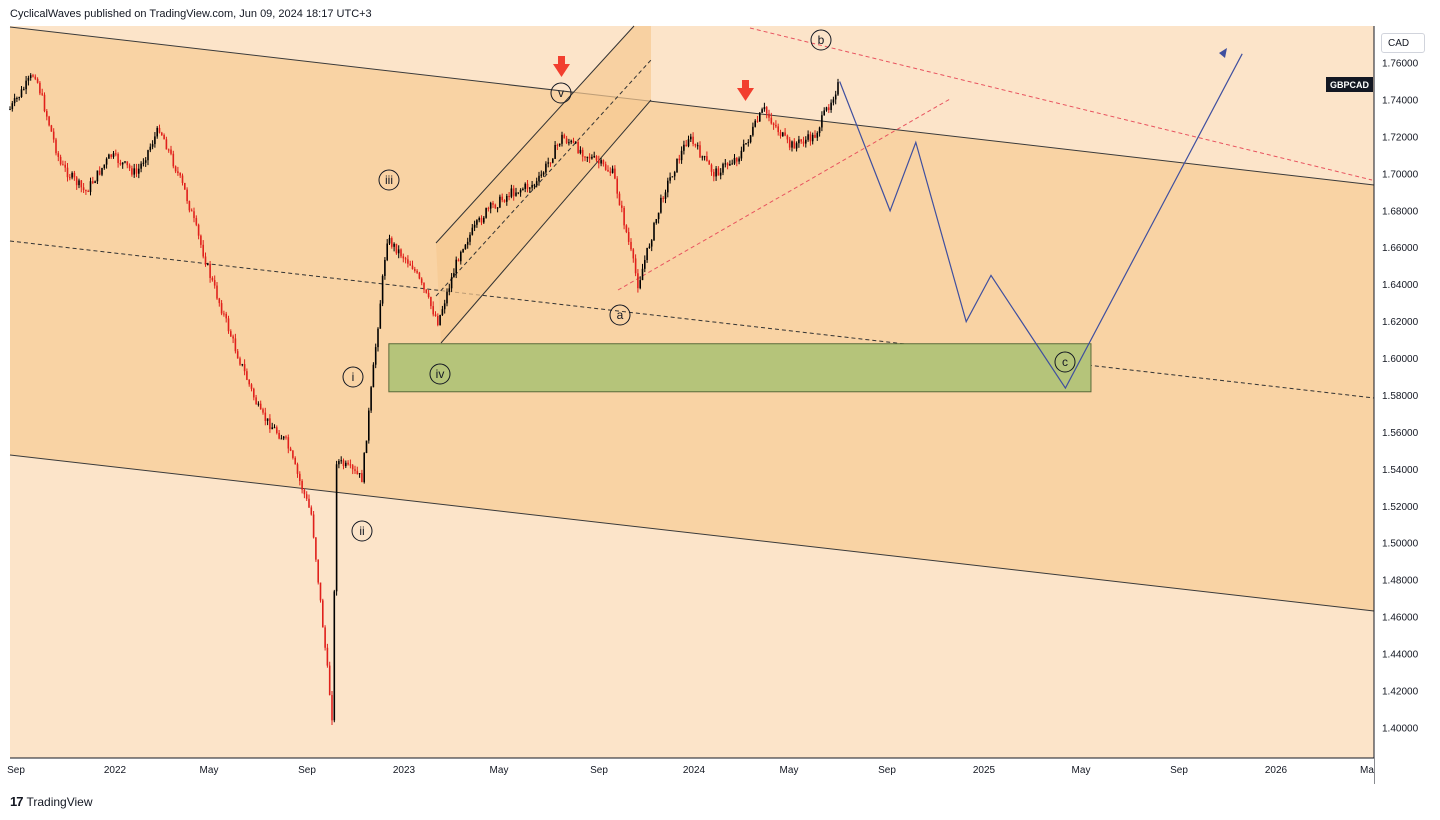 The image size is (1440, 820). What do you see at coordinates (1400, 507) in the screenshot?
I see `price-tick-label: 1.52000` at bounding box center [1400, 507].